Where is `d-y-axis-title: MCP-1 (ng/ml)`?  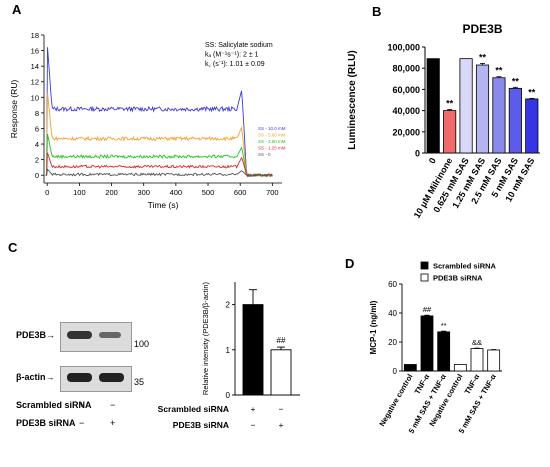
d-y-axis-title: MCP-1 (ng/ml) is located at coordinates (373, 327).